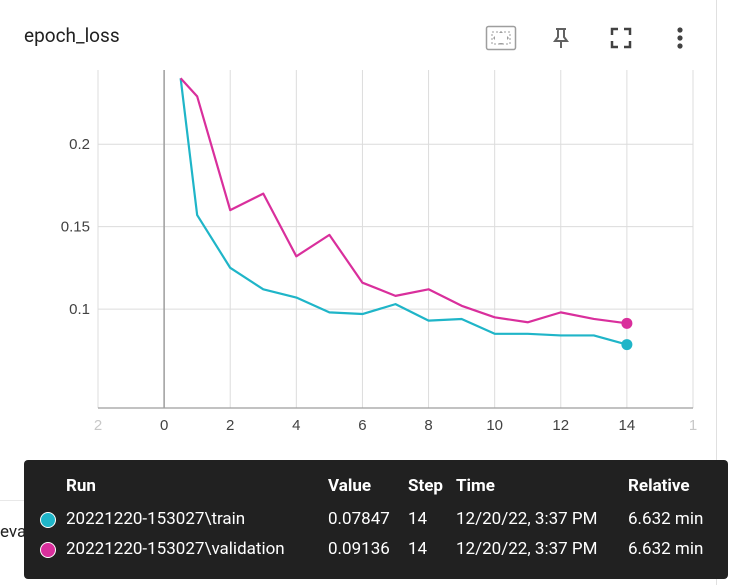 This screenshot has height=585, width=730. I want to click on y-tick-label: 0.1, so click(79, 309).